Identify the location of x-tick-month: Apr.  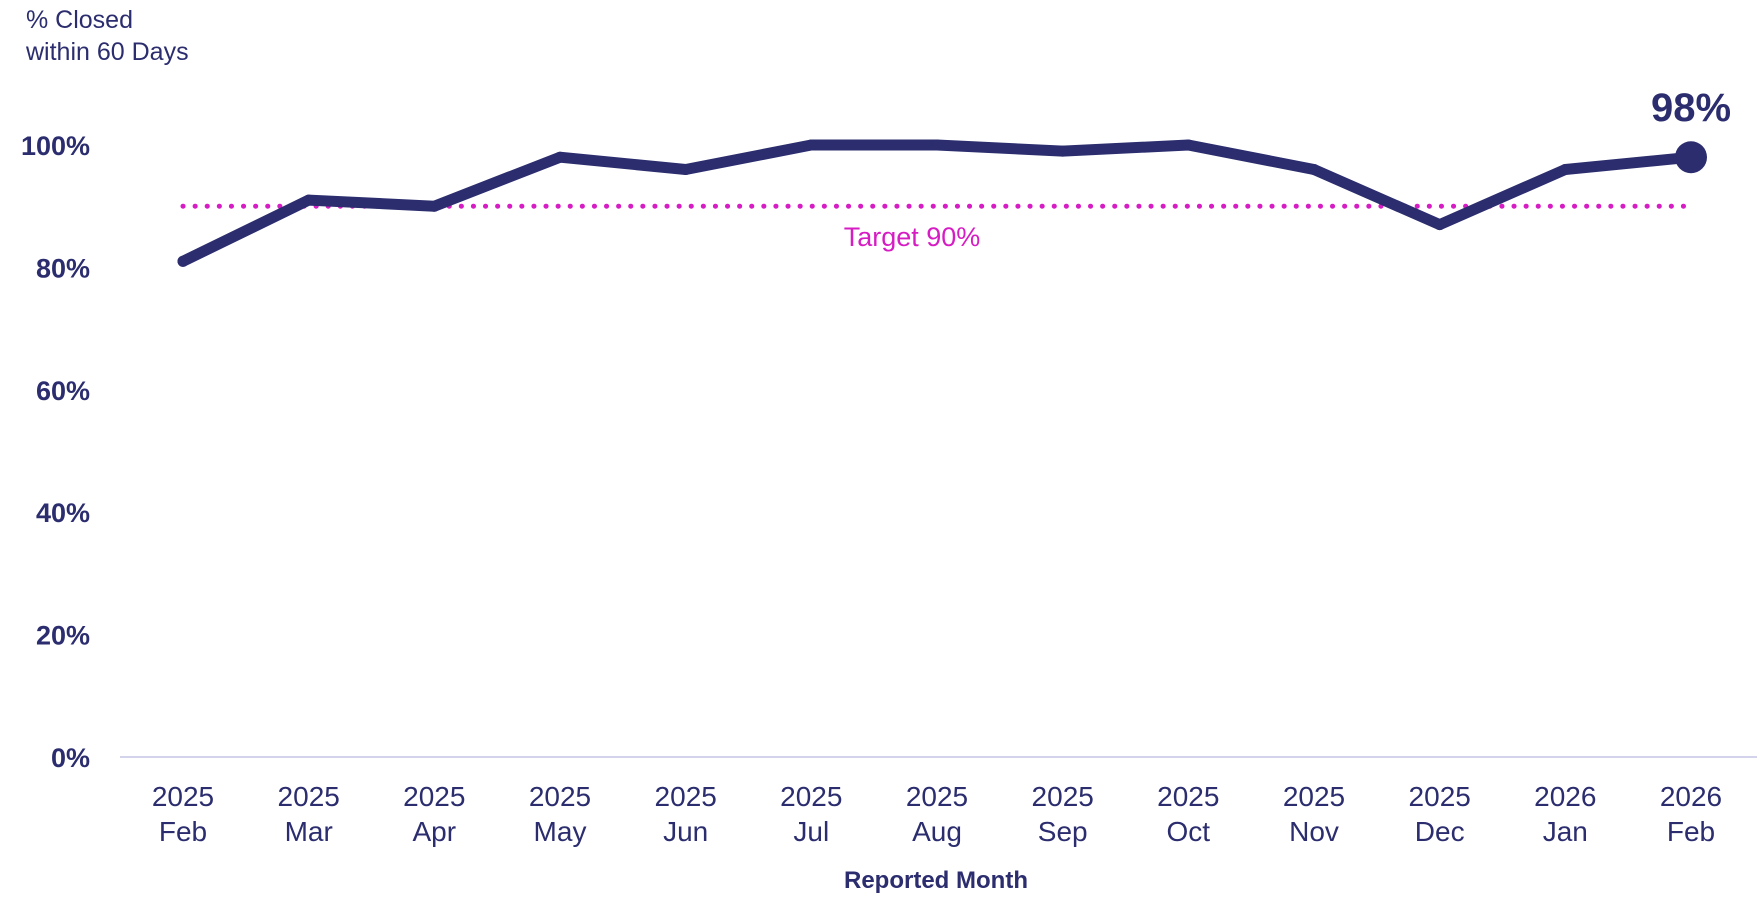
(435, 831).